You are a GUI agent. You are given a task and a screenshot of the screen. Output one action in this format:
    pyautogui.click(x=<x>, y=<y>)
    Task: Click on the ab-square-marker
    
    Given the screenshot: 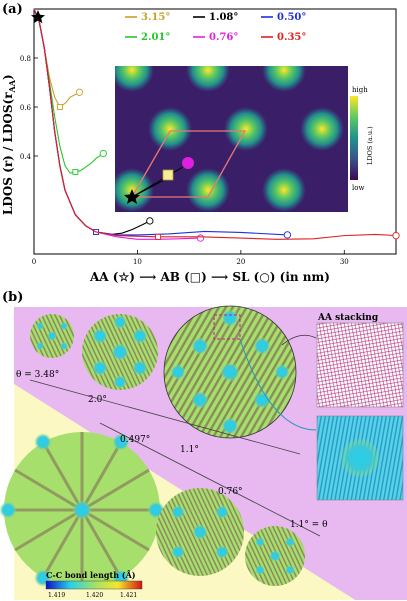 What is the action you would take?
    pyautogui.click(x=168, y=175)
    